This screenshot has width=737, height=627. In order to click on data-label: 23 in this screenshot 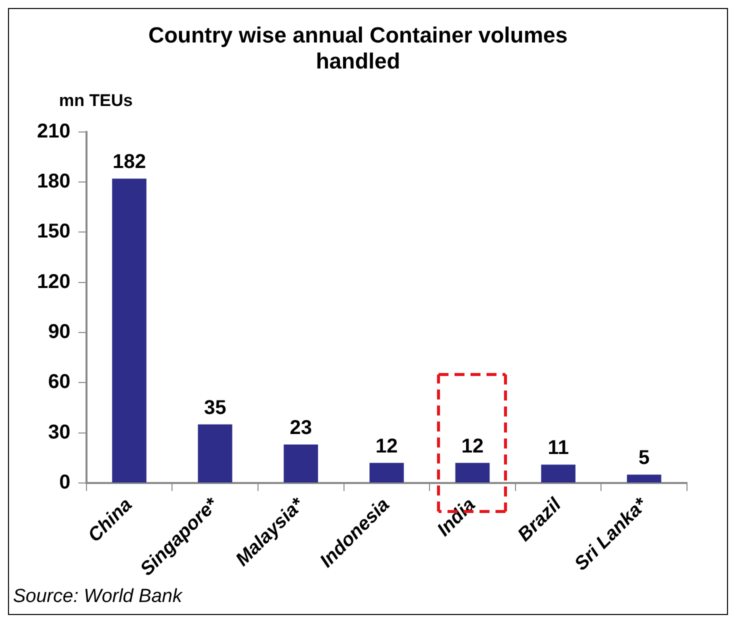, I will do `click(301, 428)`.